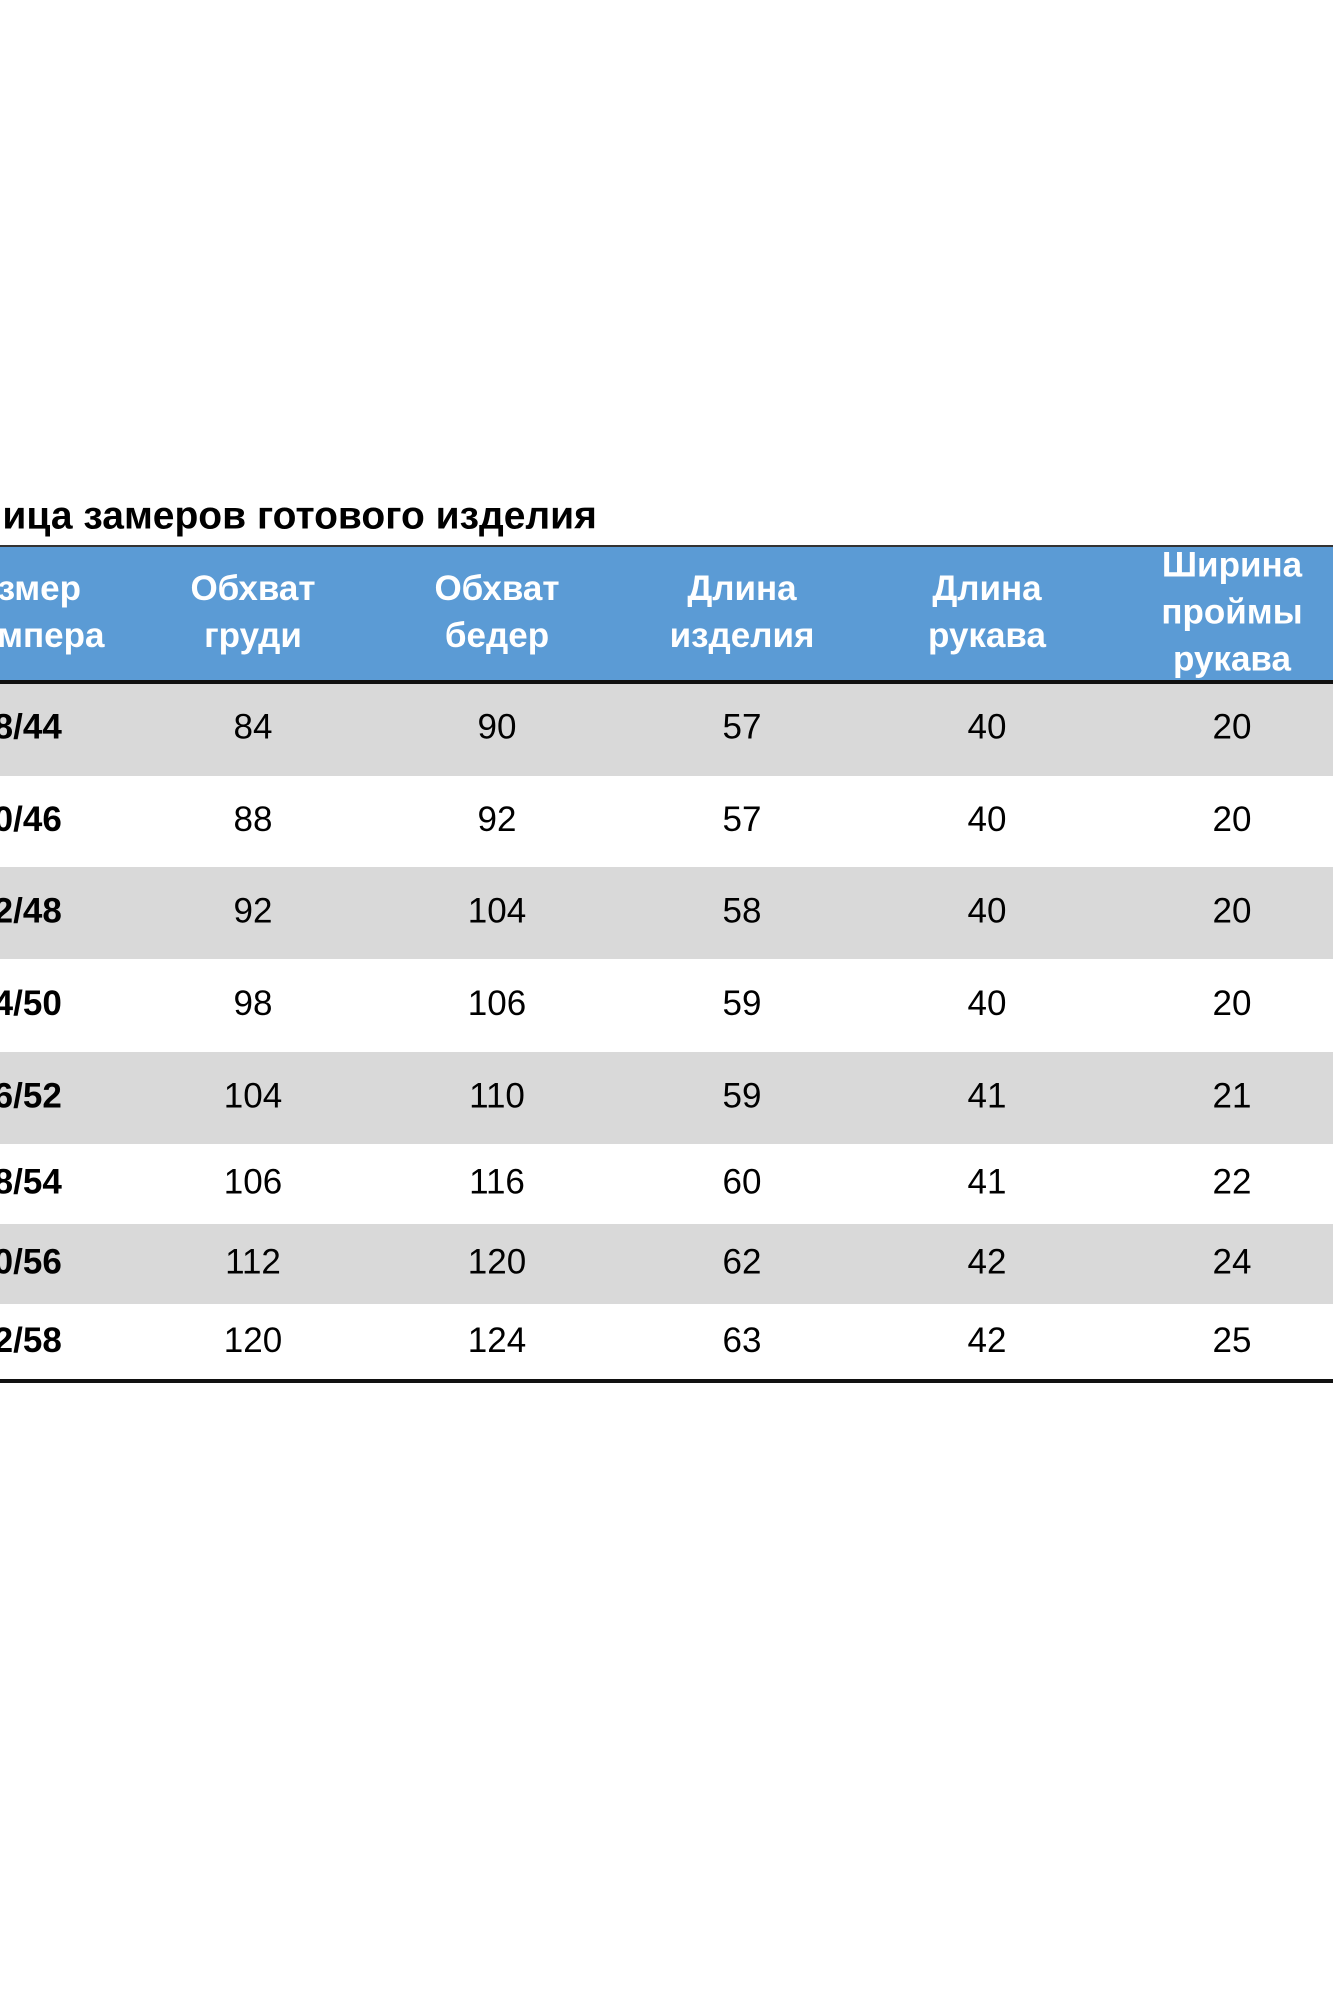  Describe the element at coordinates (253, 1003) in the screenshot. I see `cell-value: 98` at that location.